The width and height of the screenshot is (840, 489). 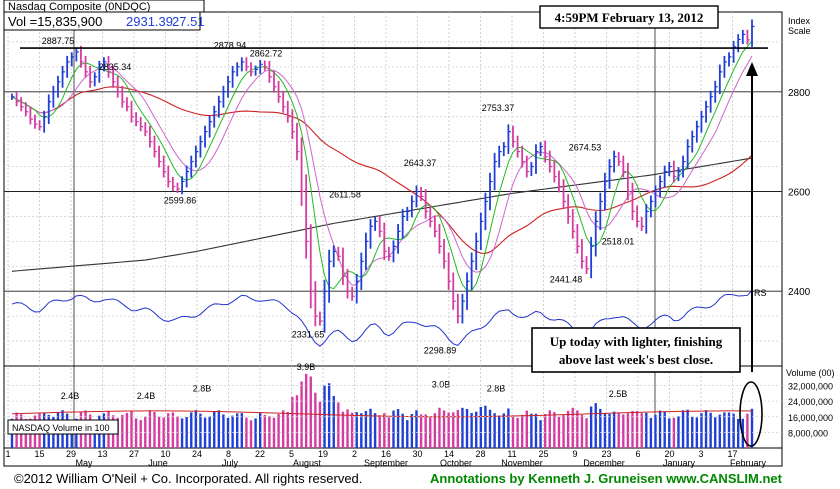 I want to click on x-tick-label: 3, so click(x=700, y=454).